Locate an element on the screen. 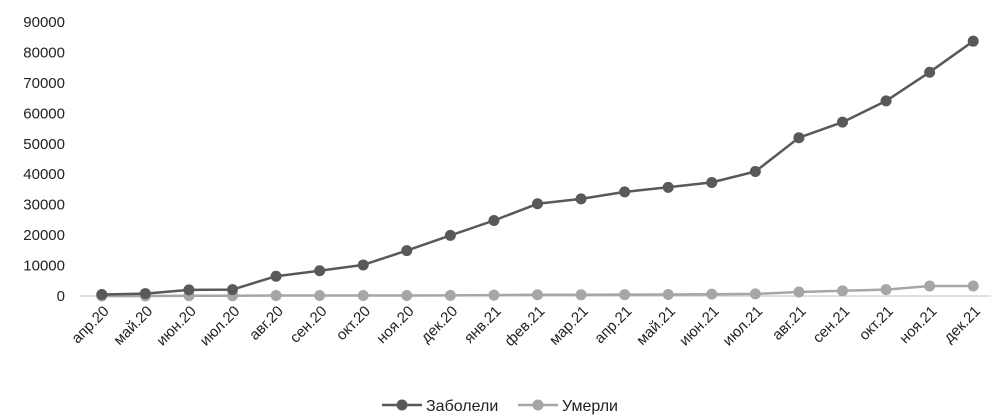 The image size is (991, 415). x-tick-label: ноя.21 is located at coordinates (918, 325).